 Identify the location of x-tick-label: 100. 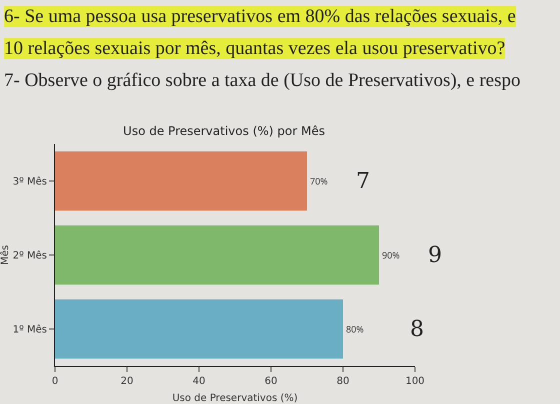
(415, 381).